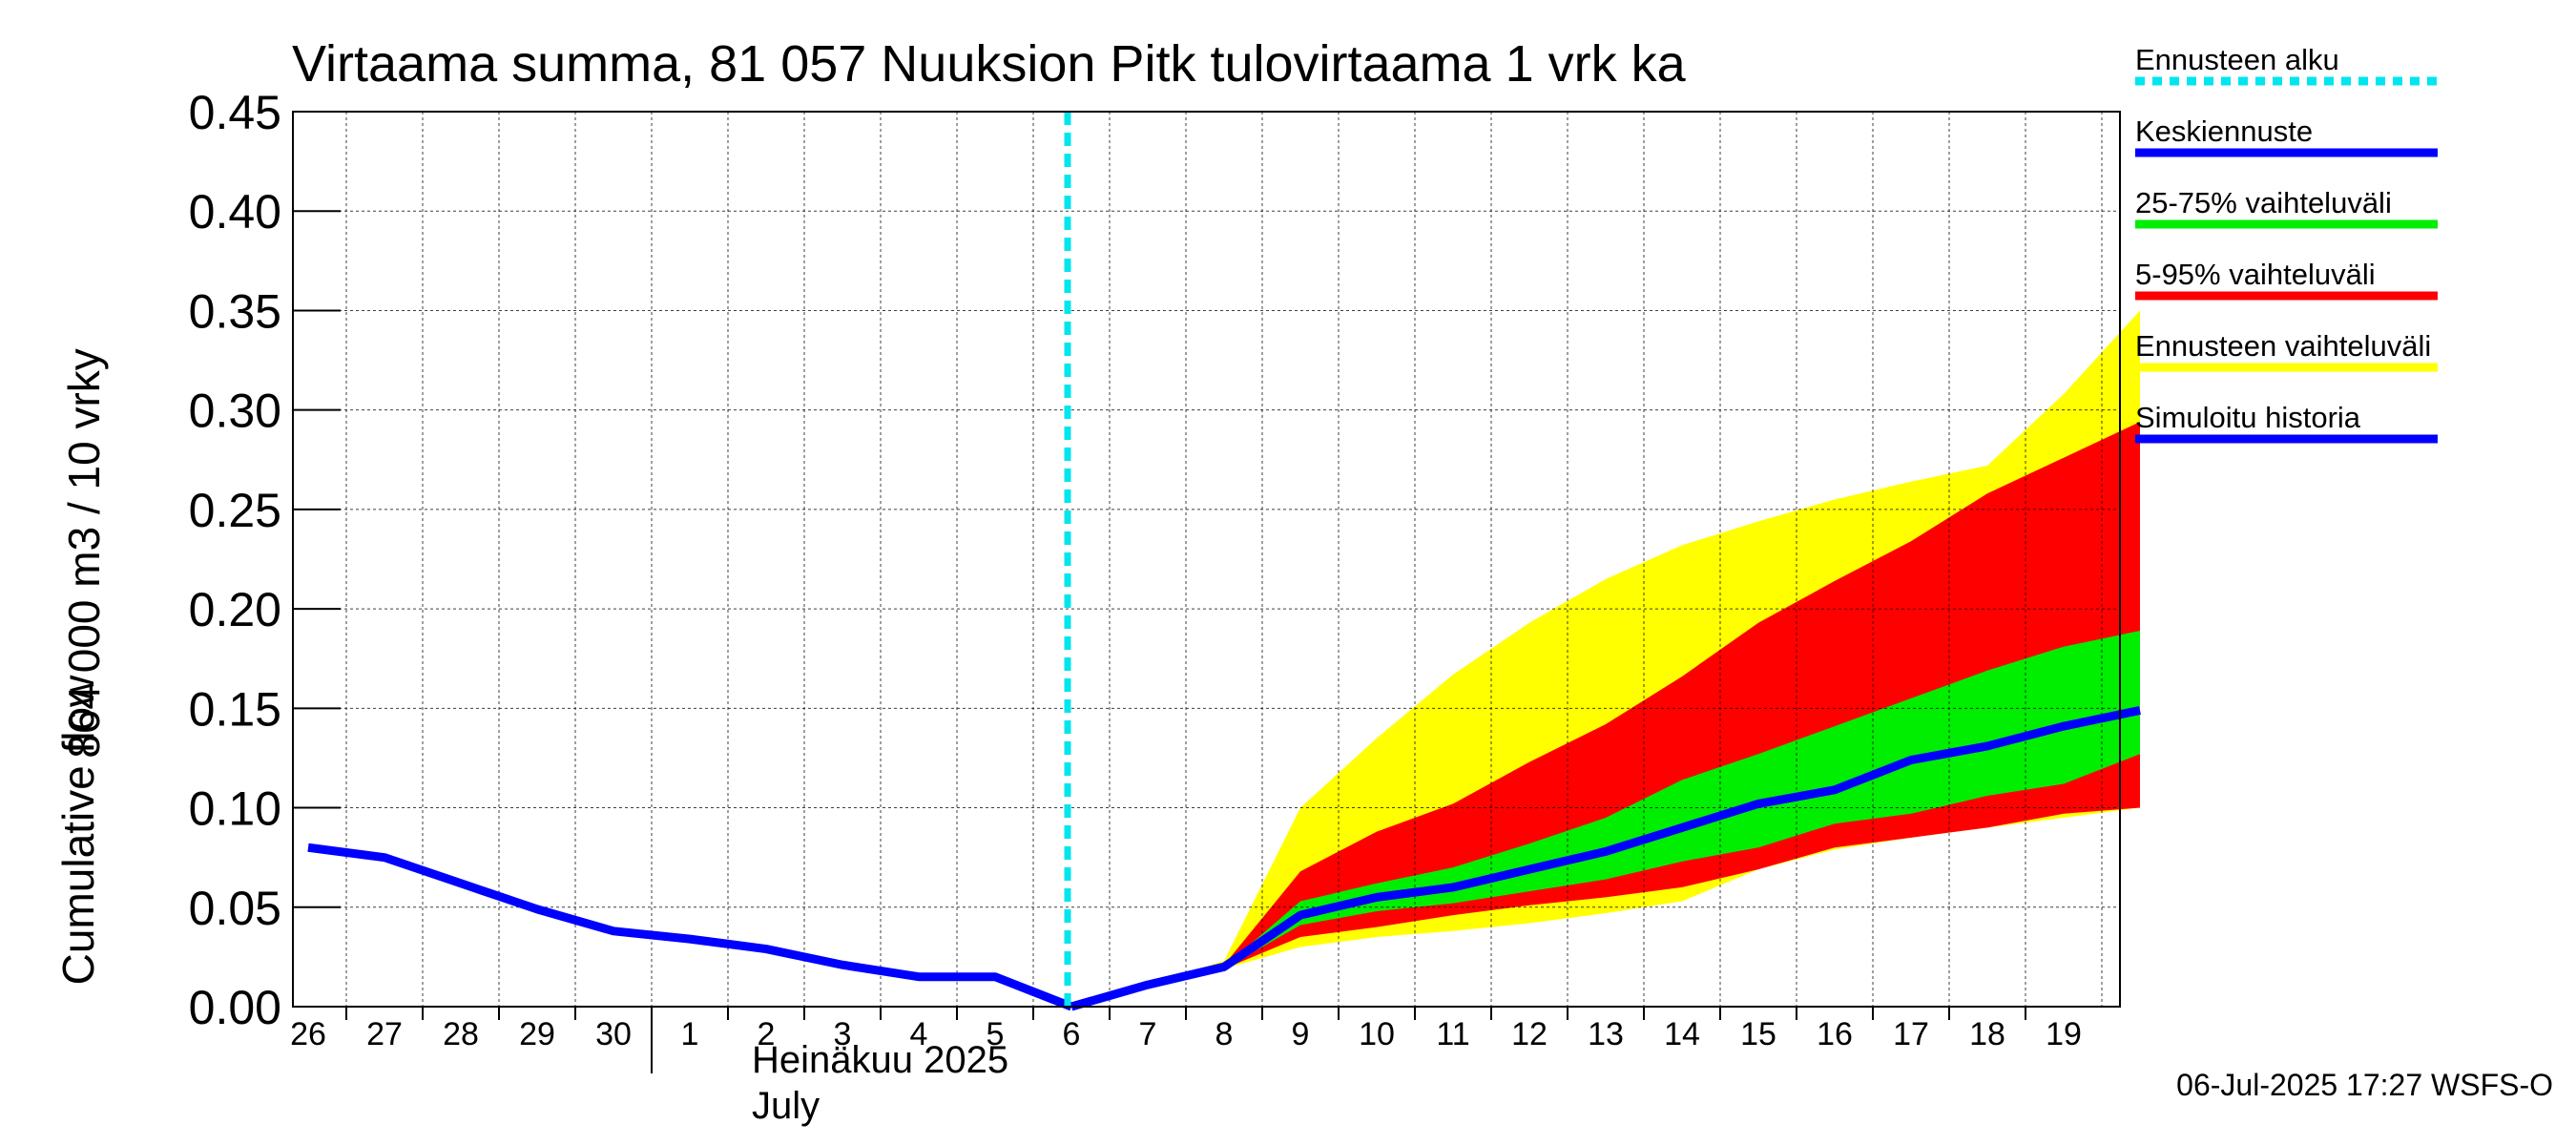 The width and height of the screenshot is (2576, 1145). What do you see at coordinates (2248, 418) in the screenshot?
I see `legend-label: Simuloitu historia` at bounding box center [2248, 418].